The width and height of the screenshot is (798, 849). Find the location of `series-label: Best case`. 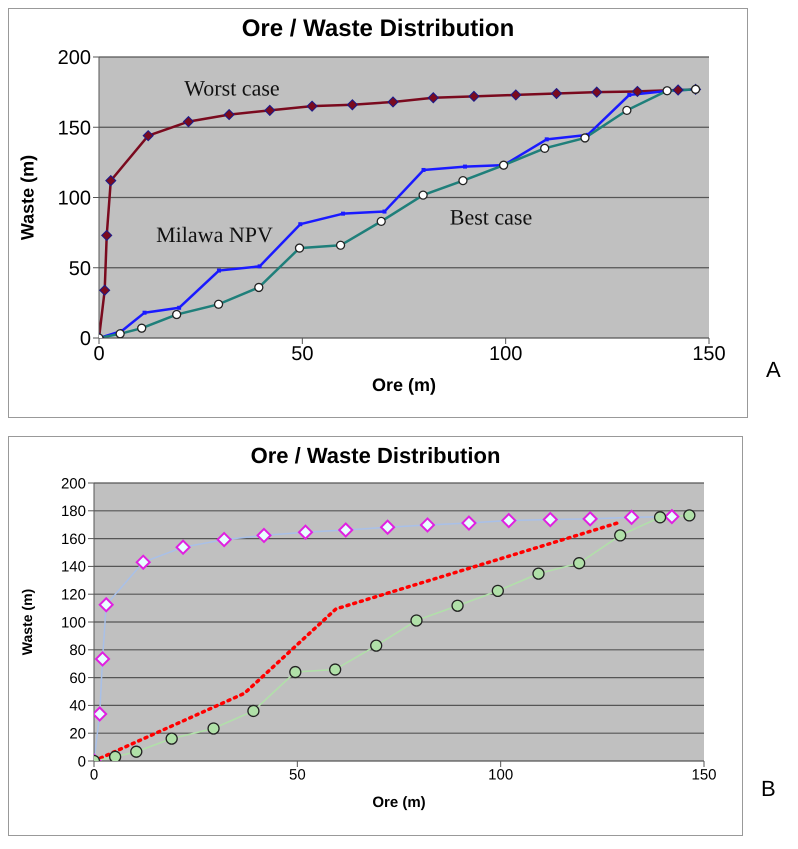

series-label: Best case is located at coordinates (491, 217).